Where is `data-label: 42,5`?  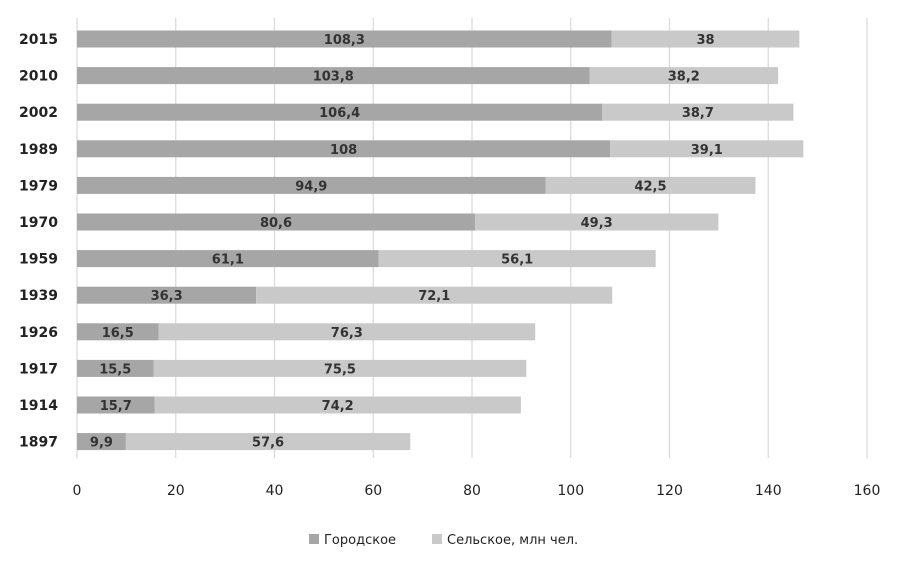
data-label: 42,5 is located at coordinates (650, 186).